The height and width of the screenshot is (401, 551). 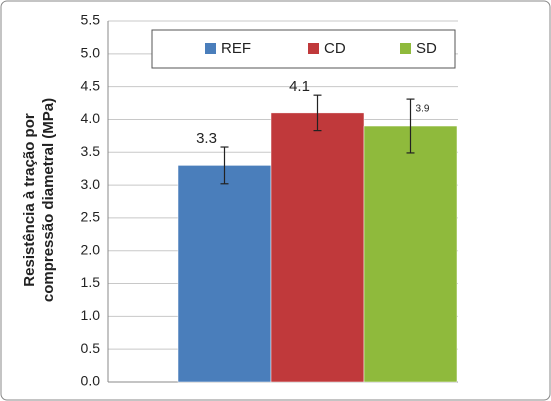 What do you see at coordinates (91, 118) in the screenshot?
I see `y-tick-label: 4.0` at bounding box center [91, 118].